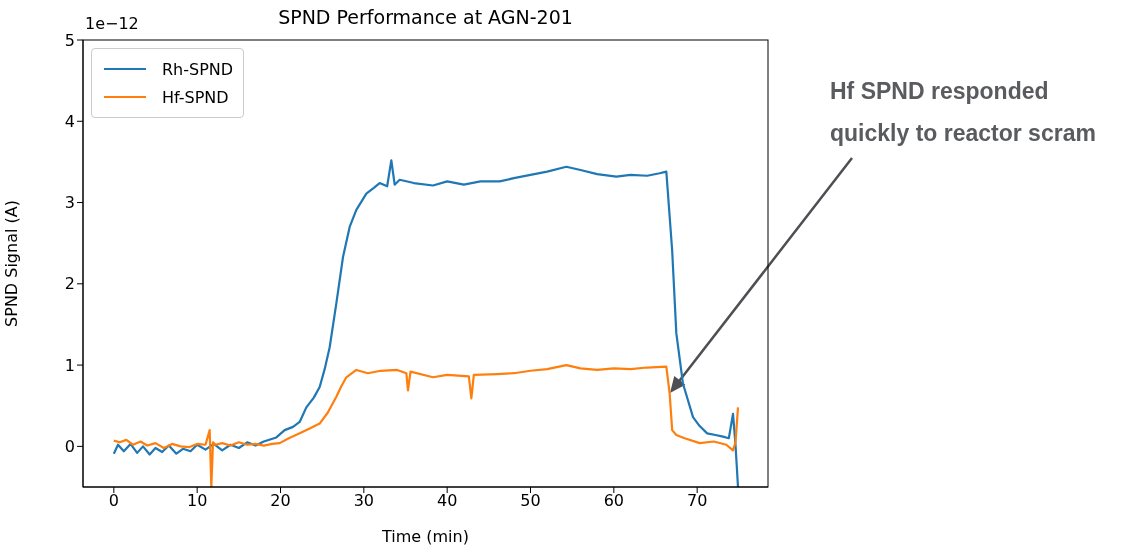 Image resolution: width=1147 pixels, height=548 pixels. What do you see at coordinates (69, 121) in the screenshot?
I see `y-tick-label: 4` at bounding box center [69, 121].